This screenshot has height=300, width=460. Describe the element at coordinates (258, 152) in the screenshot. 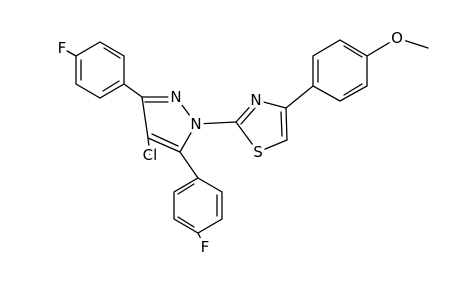

I see `atom-label: S` at that location.